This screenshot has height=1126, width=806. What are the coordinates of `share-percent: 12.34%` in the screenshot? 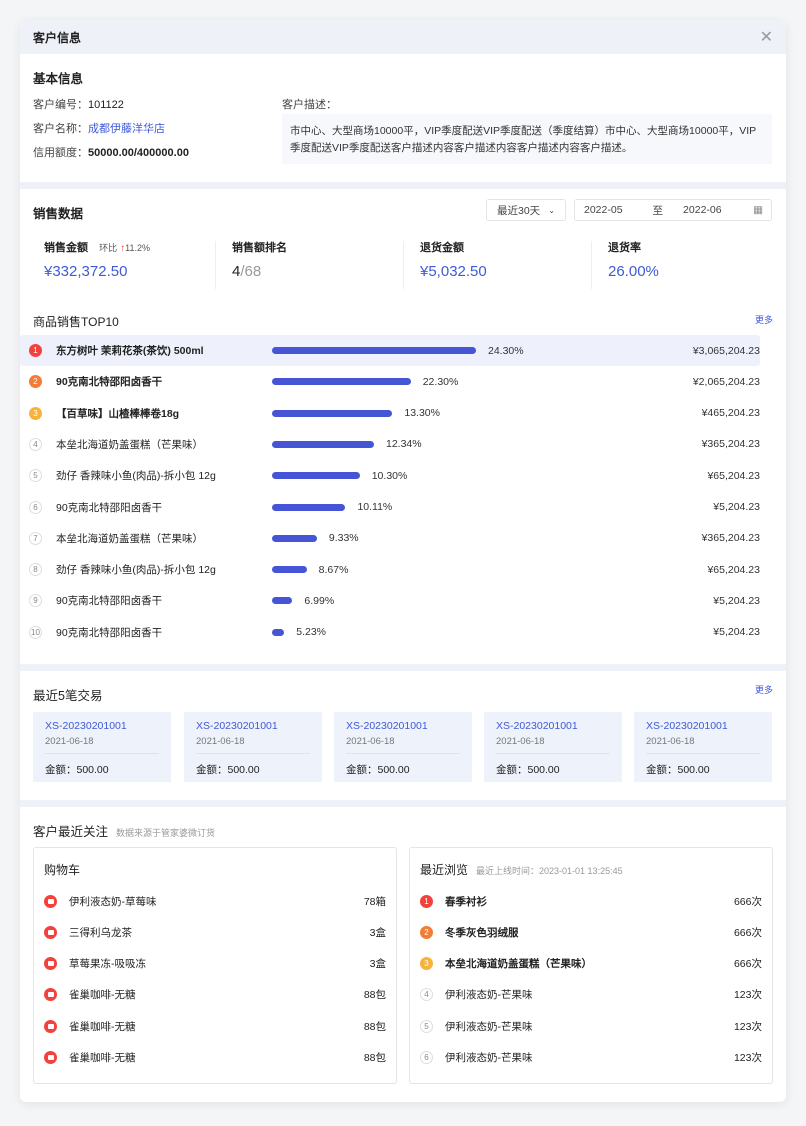 It's located at (404, 444).